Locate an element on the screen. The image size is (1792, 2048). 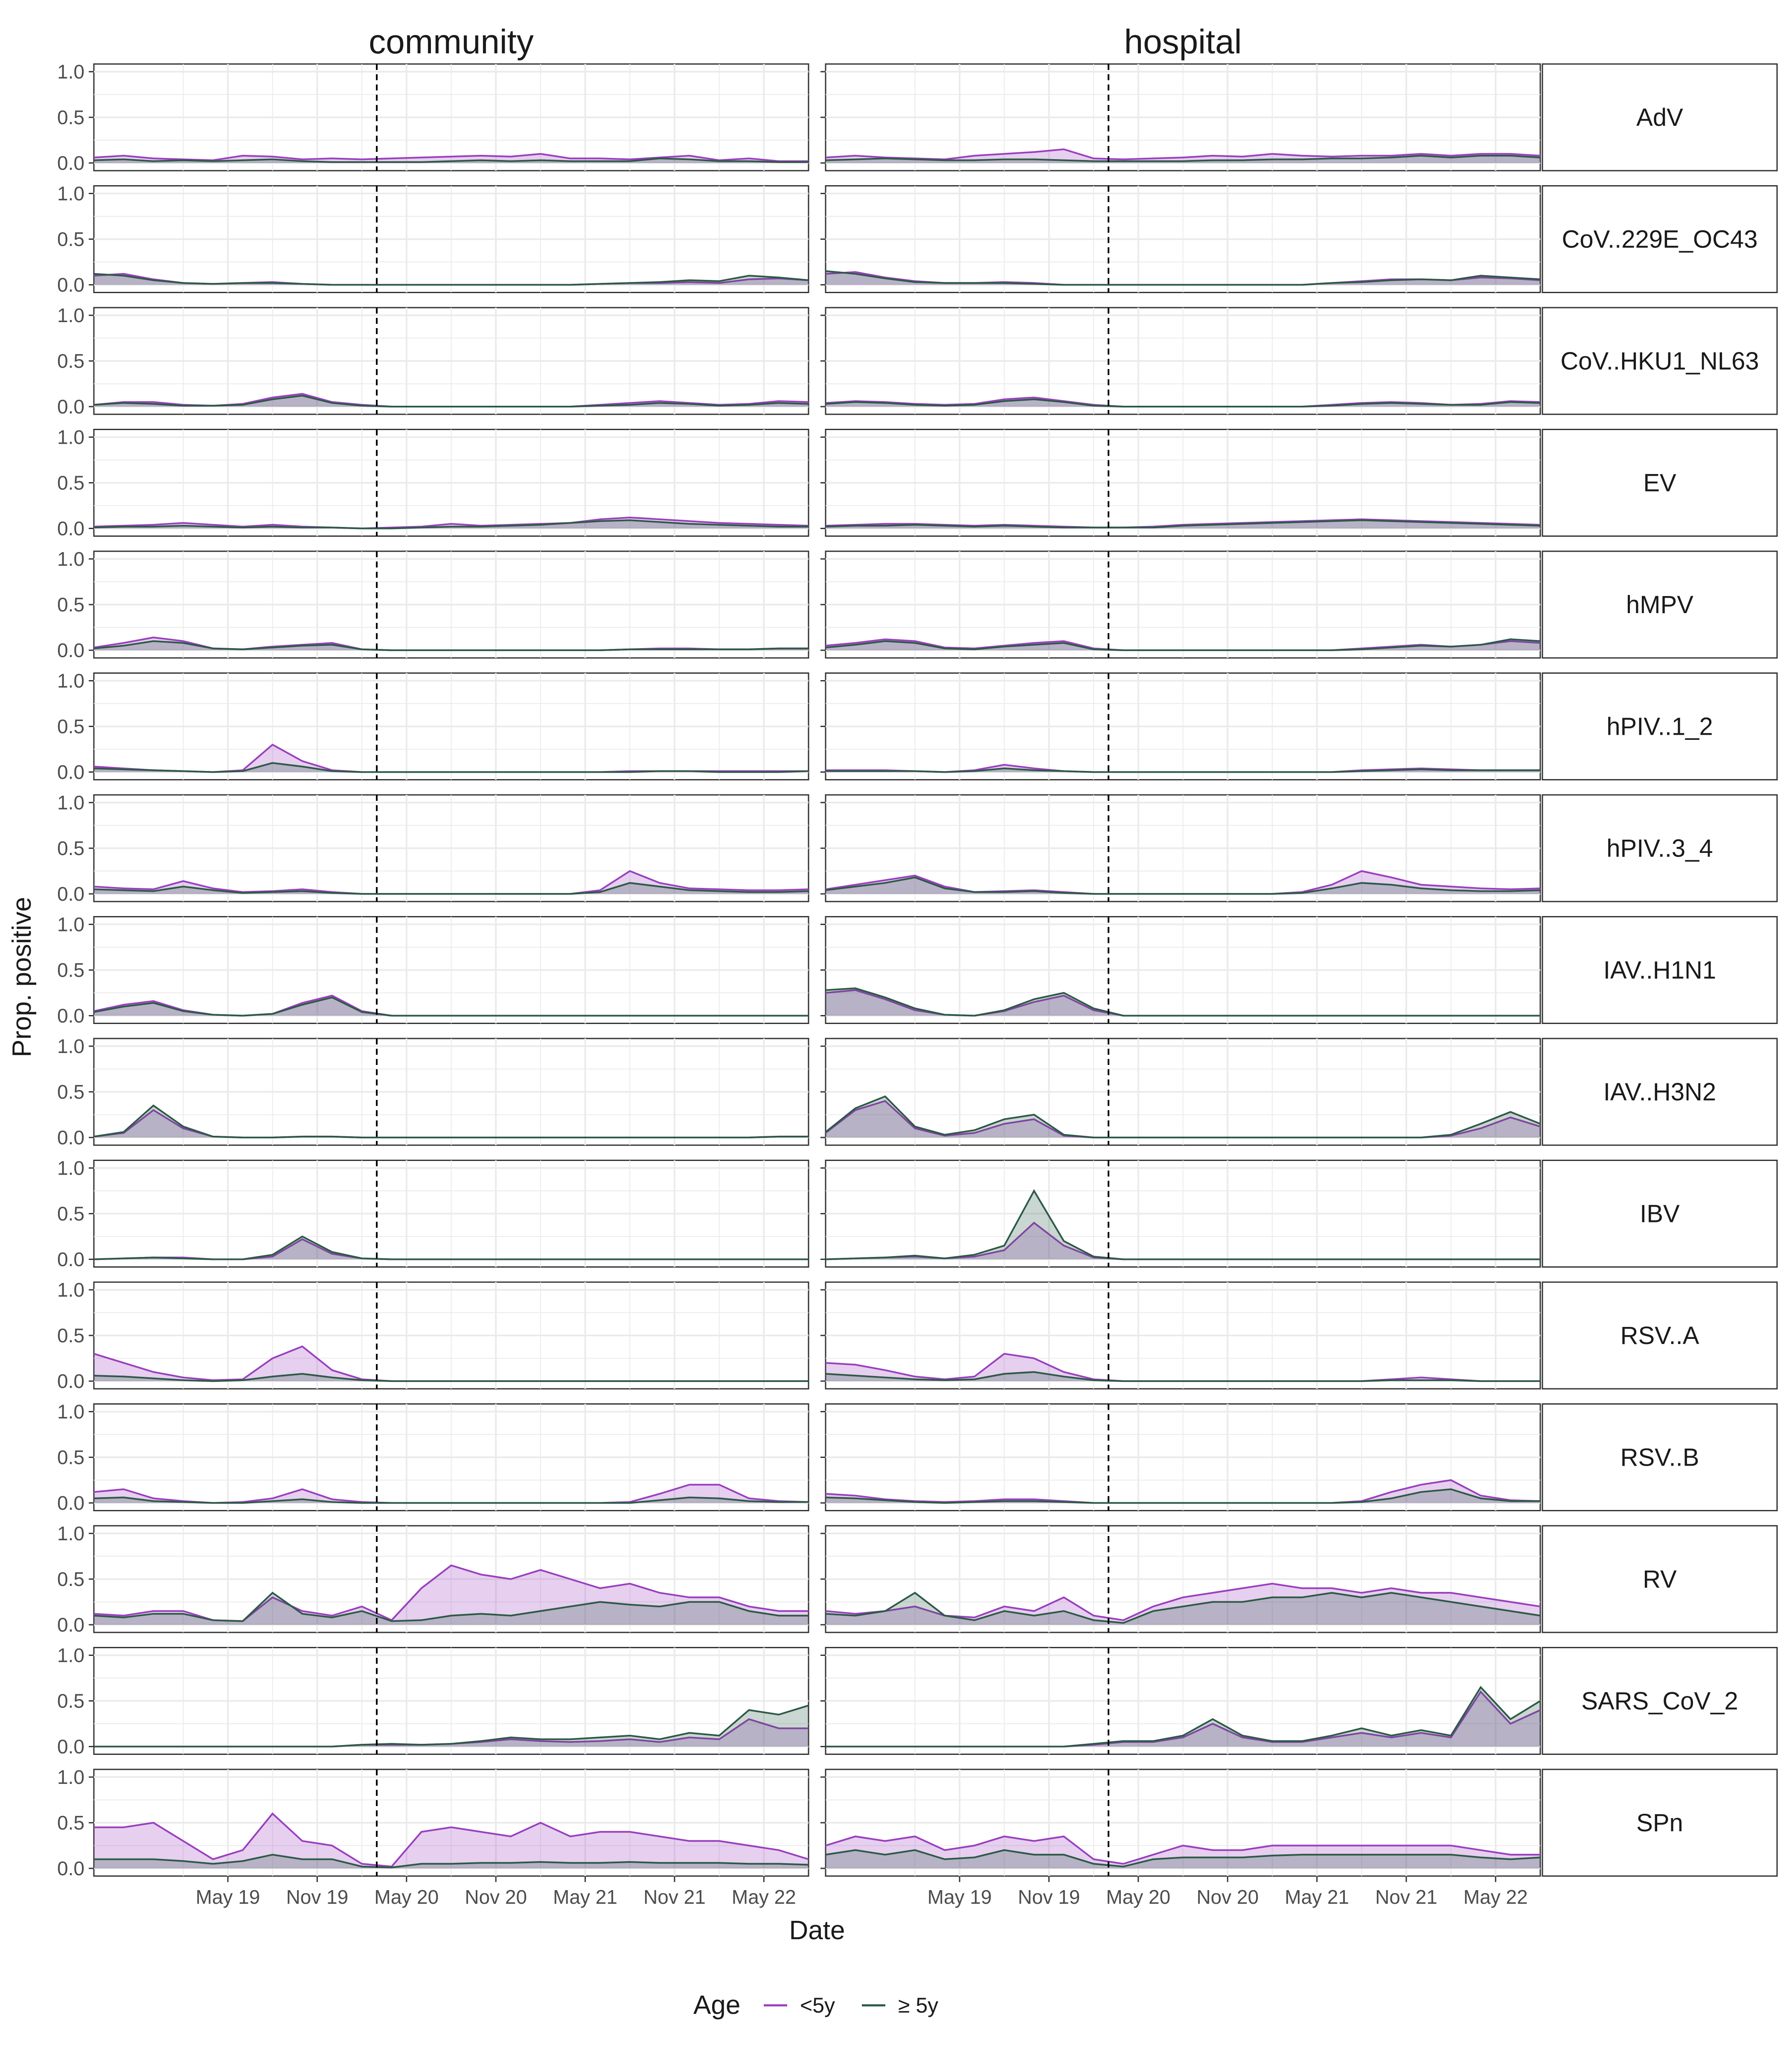
row-strip-label: hPIV..1_2 is located at coordinates (1659, 727).